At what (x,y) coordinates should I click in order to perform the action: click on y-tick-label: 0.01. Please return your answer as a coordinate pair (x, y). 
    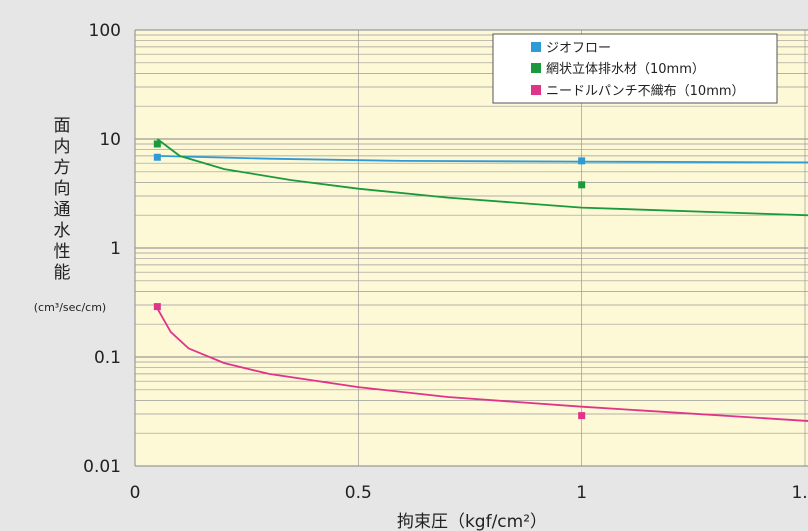
    Looking at the image, I should click on (102, 467).